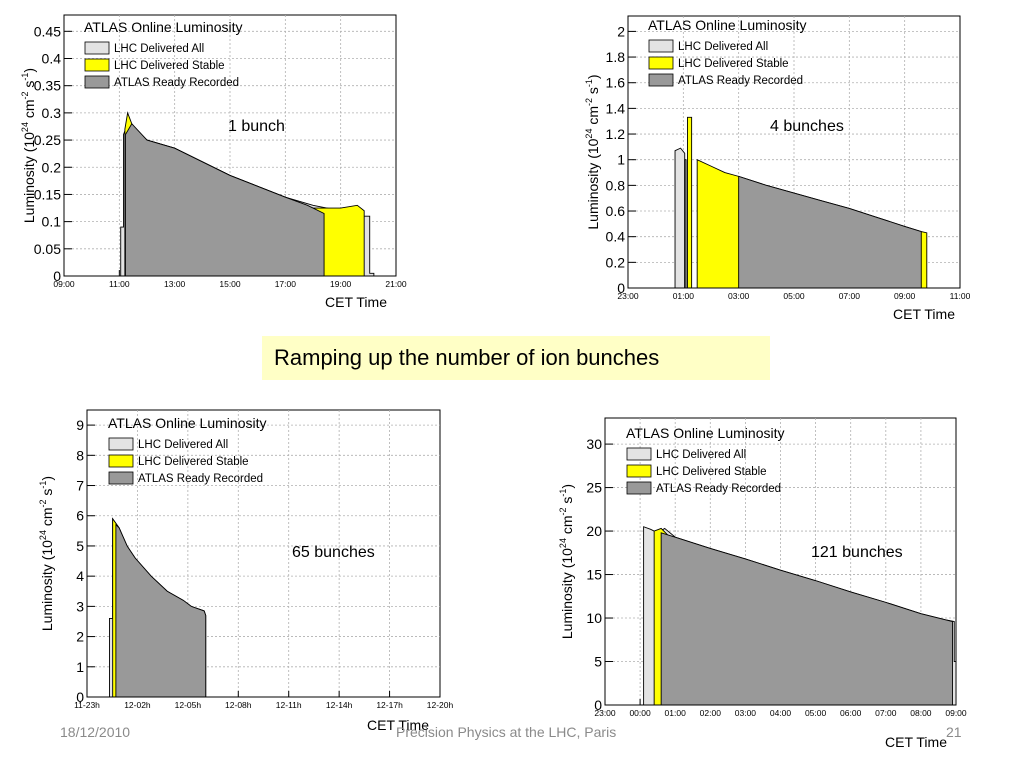 The width and height of the screenshot is (1024, 768). Describe the element at coordinates (80, 425) in the screenshot. I see `y-tick-label-9: 9` at that location.